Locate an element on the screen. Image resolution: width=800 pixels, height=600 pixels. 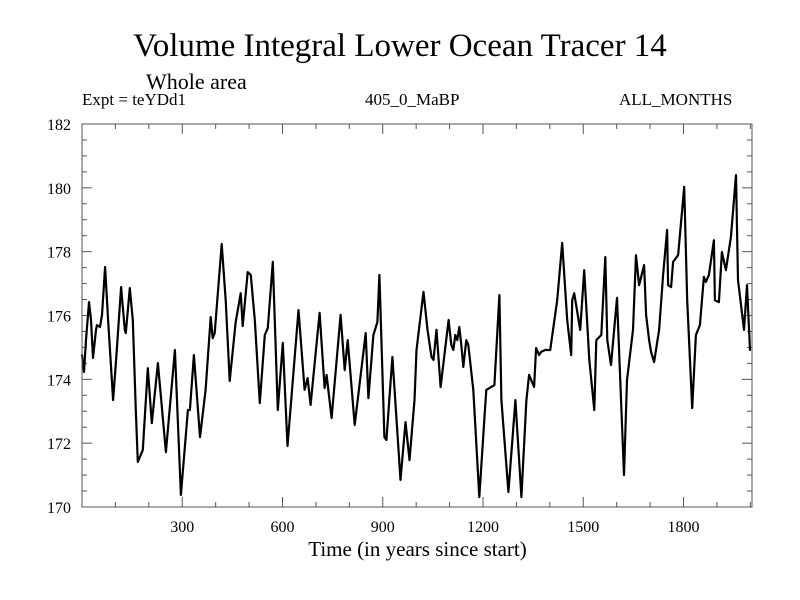
months-label: ALL_MONTHS is located at coordinates (676, 99).